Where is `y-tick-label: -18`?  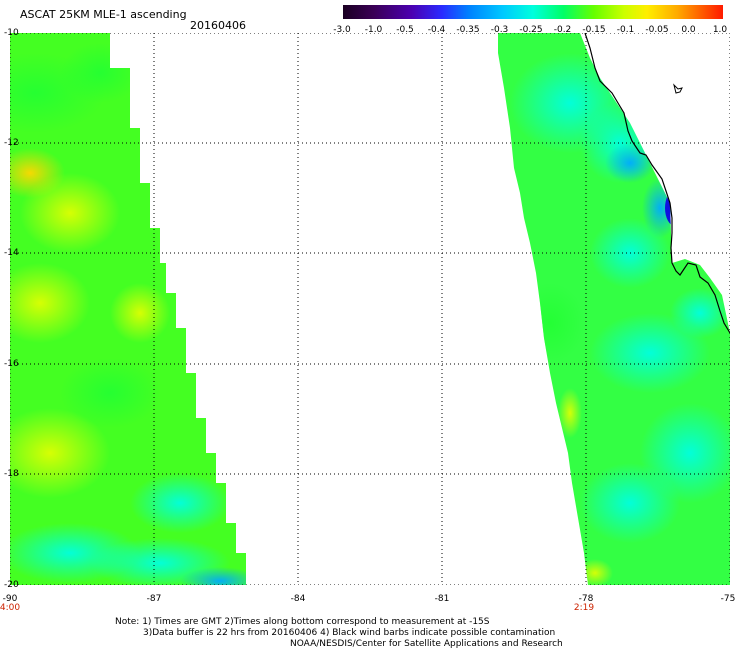 y-tick-label: -18 is located at coordinates (11, 474).